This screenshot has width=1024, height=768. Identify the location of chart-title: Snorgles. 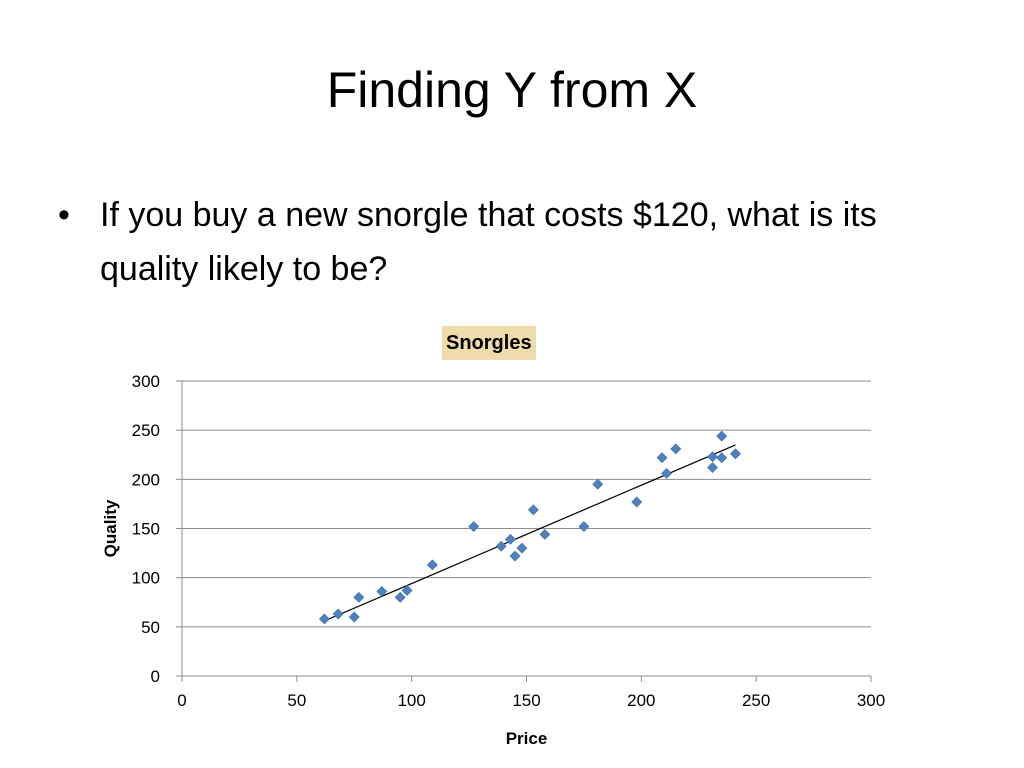
(489, 343).